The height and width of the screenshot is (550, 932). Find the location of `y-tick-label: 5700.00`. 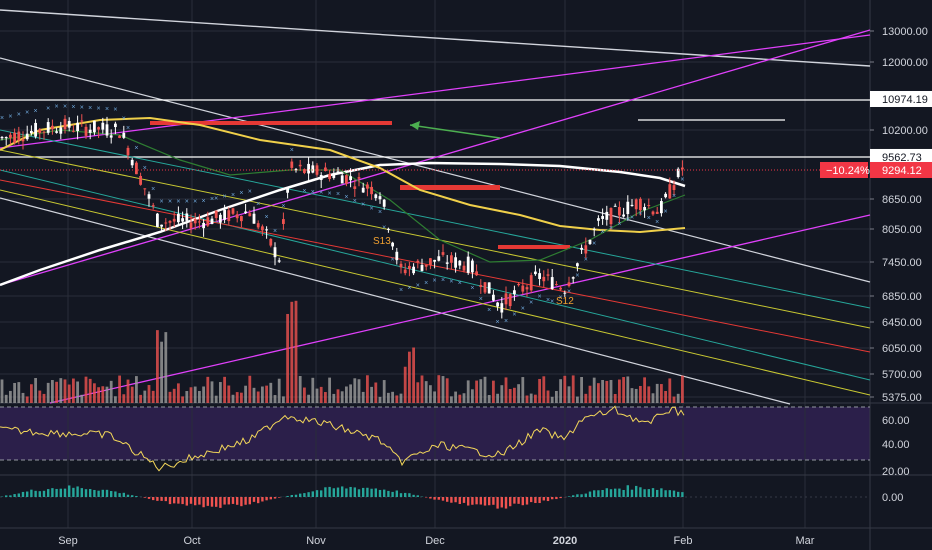

y-tick-label: 5700.00 is located at coordinates (902, 375).